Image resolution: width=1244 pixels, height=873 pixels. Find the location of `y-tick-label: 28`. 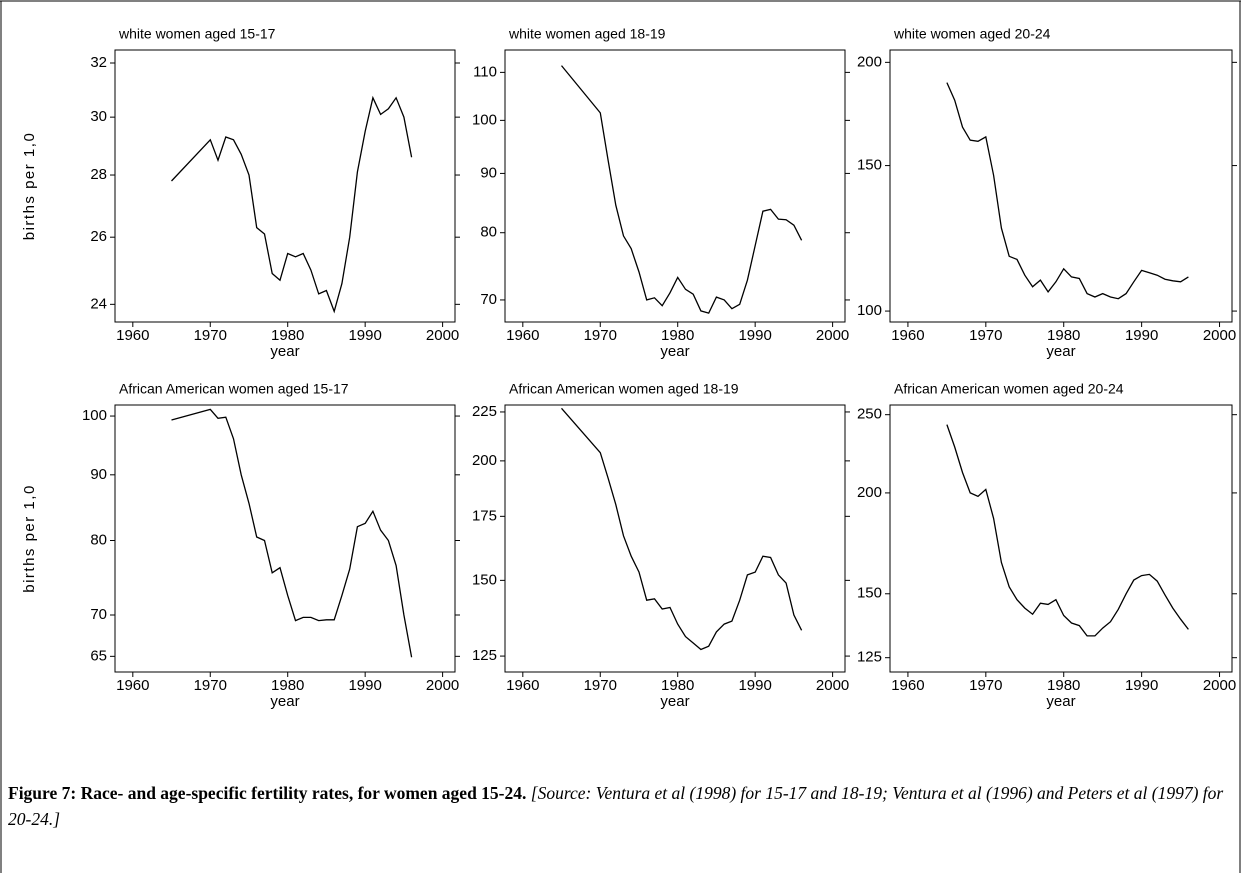

y-tick-label: 28 is located at coordinates (98, 174).